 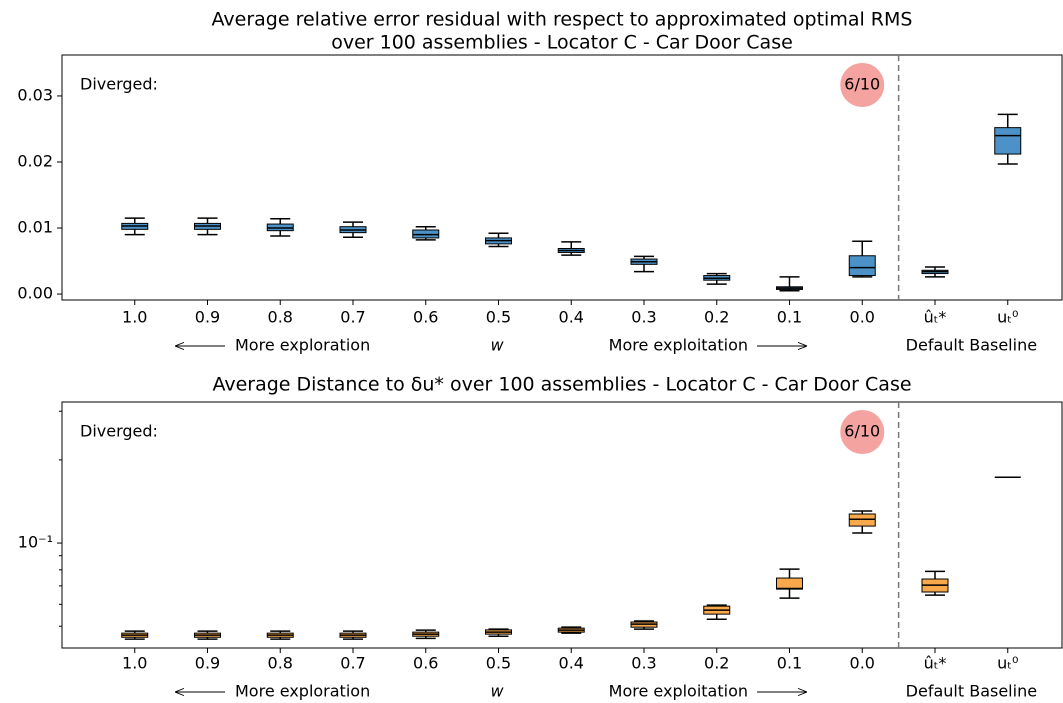 I want to click on y-tick-label: 0.03, so click(x=35, y=94).